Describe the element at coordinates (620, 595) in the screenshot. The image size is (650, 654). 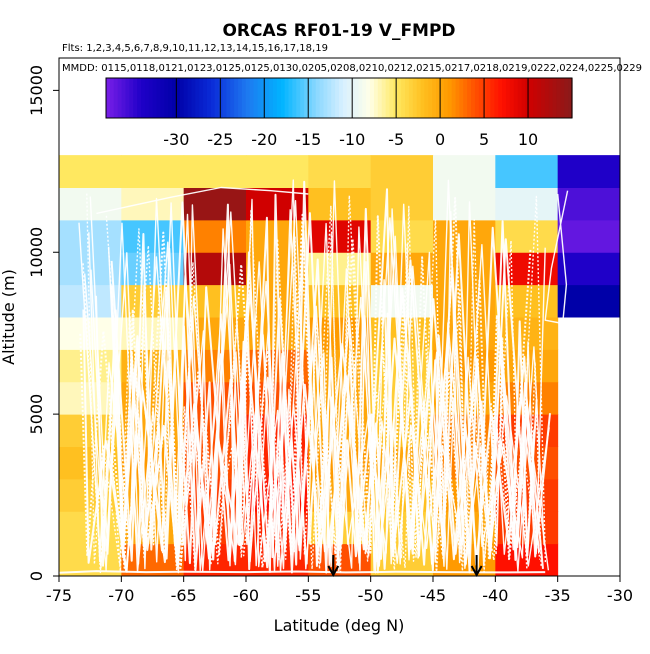
I see `x-tick-label: -30` at that location.